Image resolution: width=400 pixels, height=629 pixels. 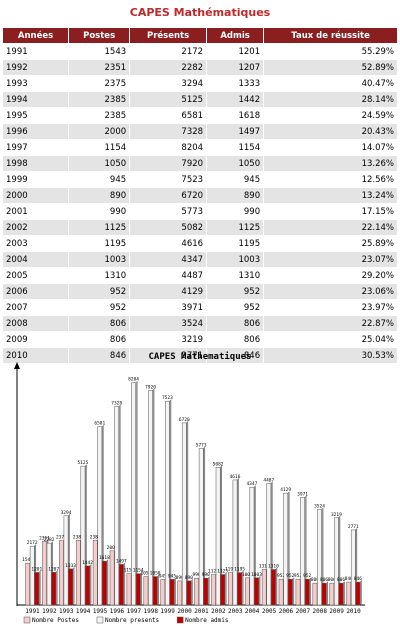 What do you see at coordinates (199, 323) in the screenshot?
I see `table-row: 2008 806 3524 806 22.87%` at bounding box center [199, 323].